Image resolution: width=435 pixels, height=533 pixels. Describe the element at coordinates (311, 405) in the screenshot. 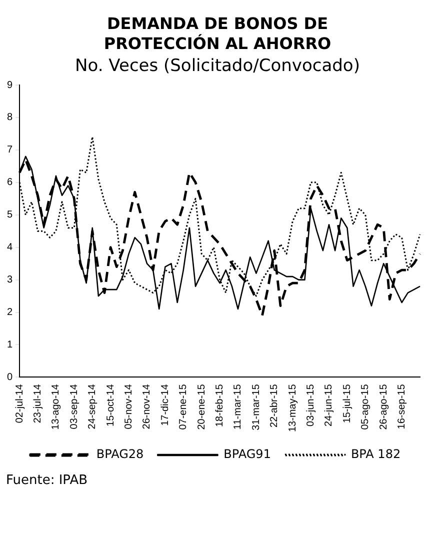

I see `x-tick-label: 03-jun-15` at that location.